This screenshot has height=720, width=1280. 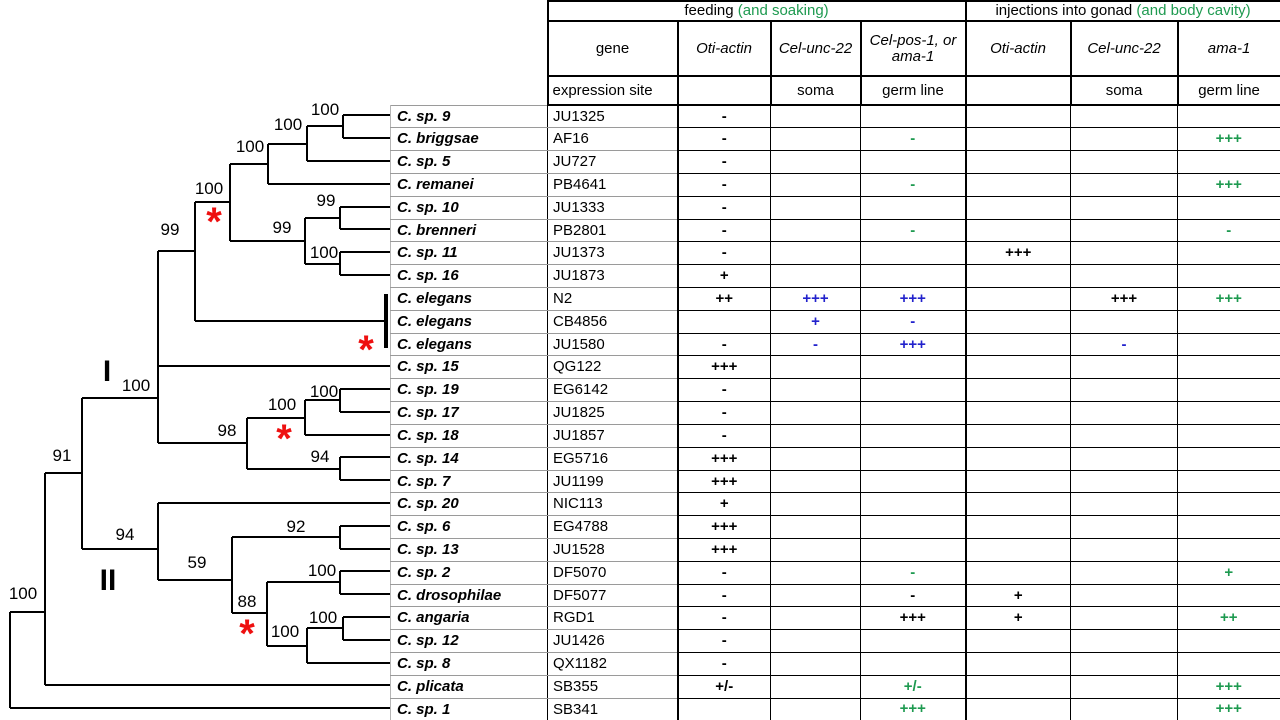 I want to click on table-row: C. sp. 12 JU1426-, so click(x=835, y=641).